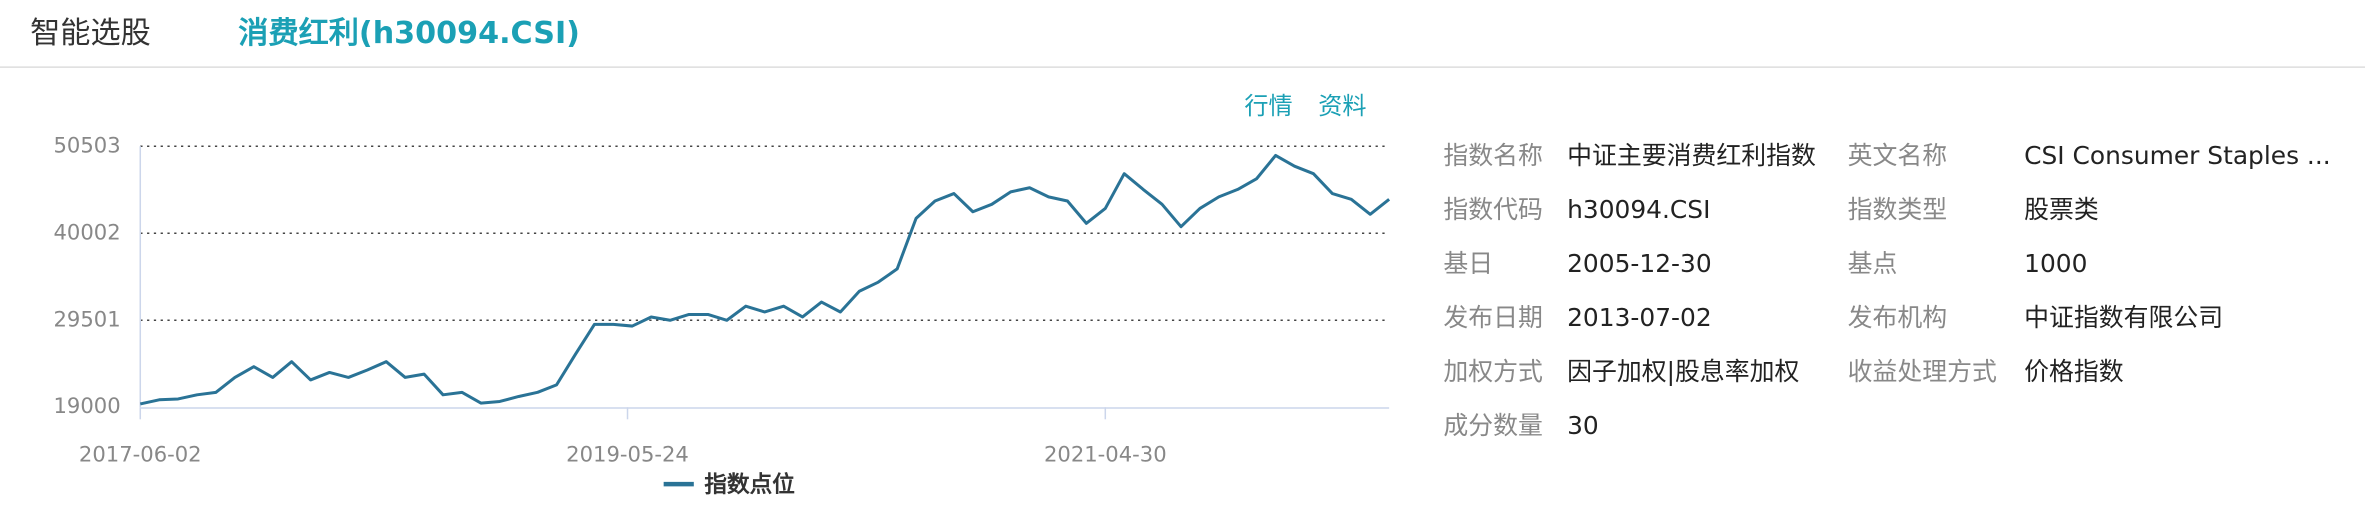 The width and height of the screenshot is (2365, 527). Describe the element at coordinates (1638, 209) in the screenshot. I see `info-value: h30094.CSI` at that location.